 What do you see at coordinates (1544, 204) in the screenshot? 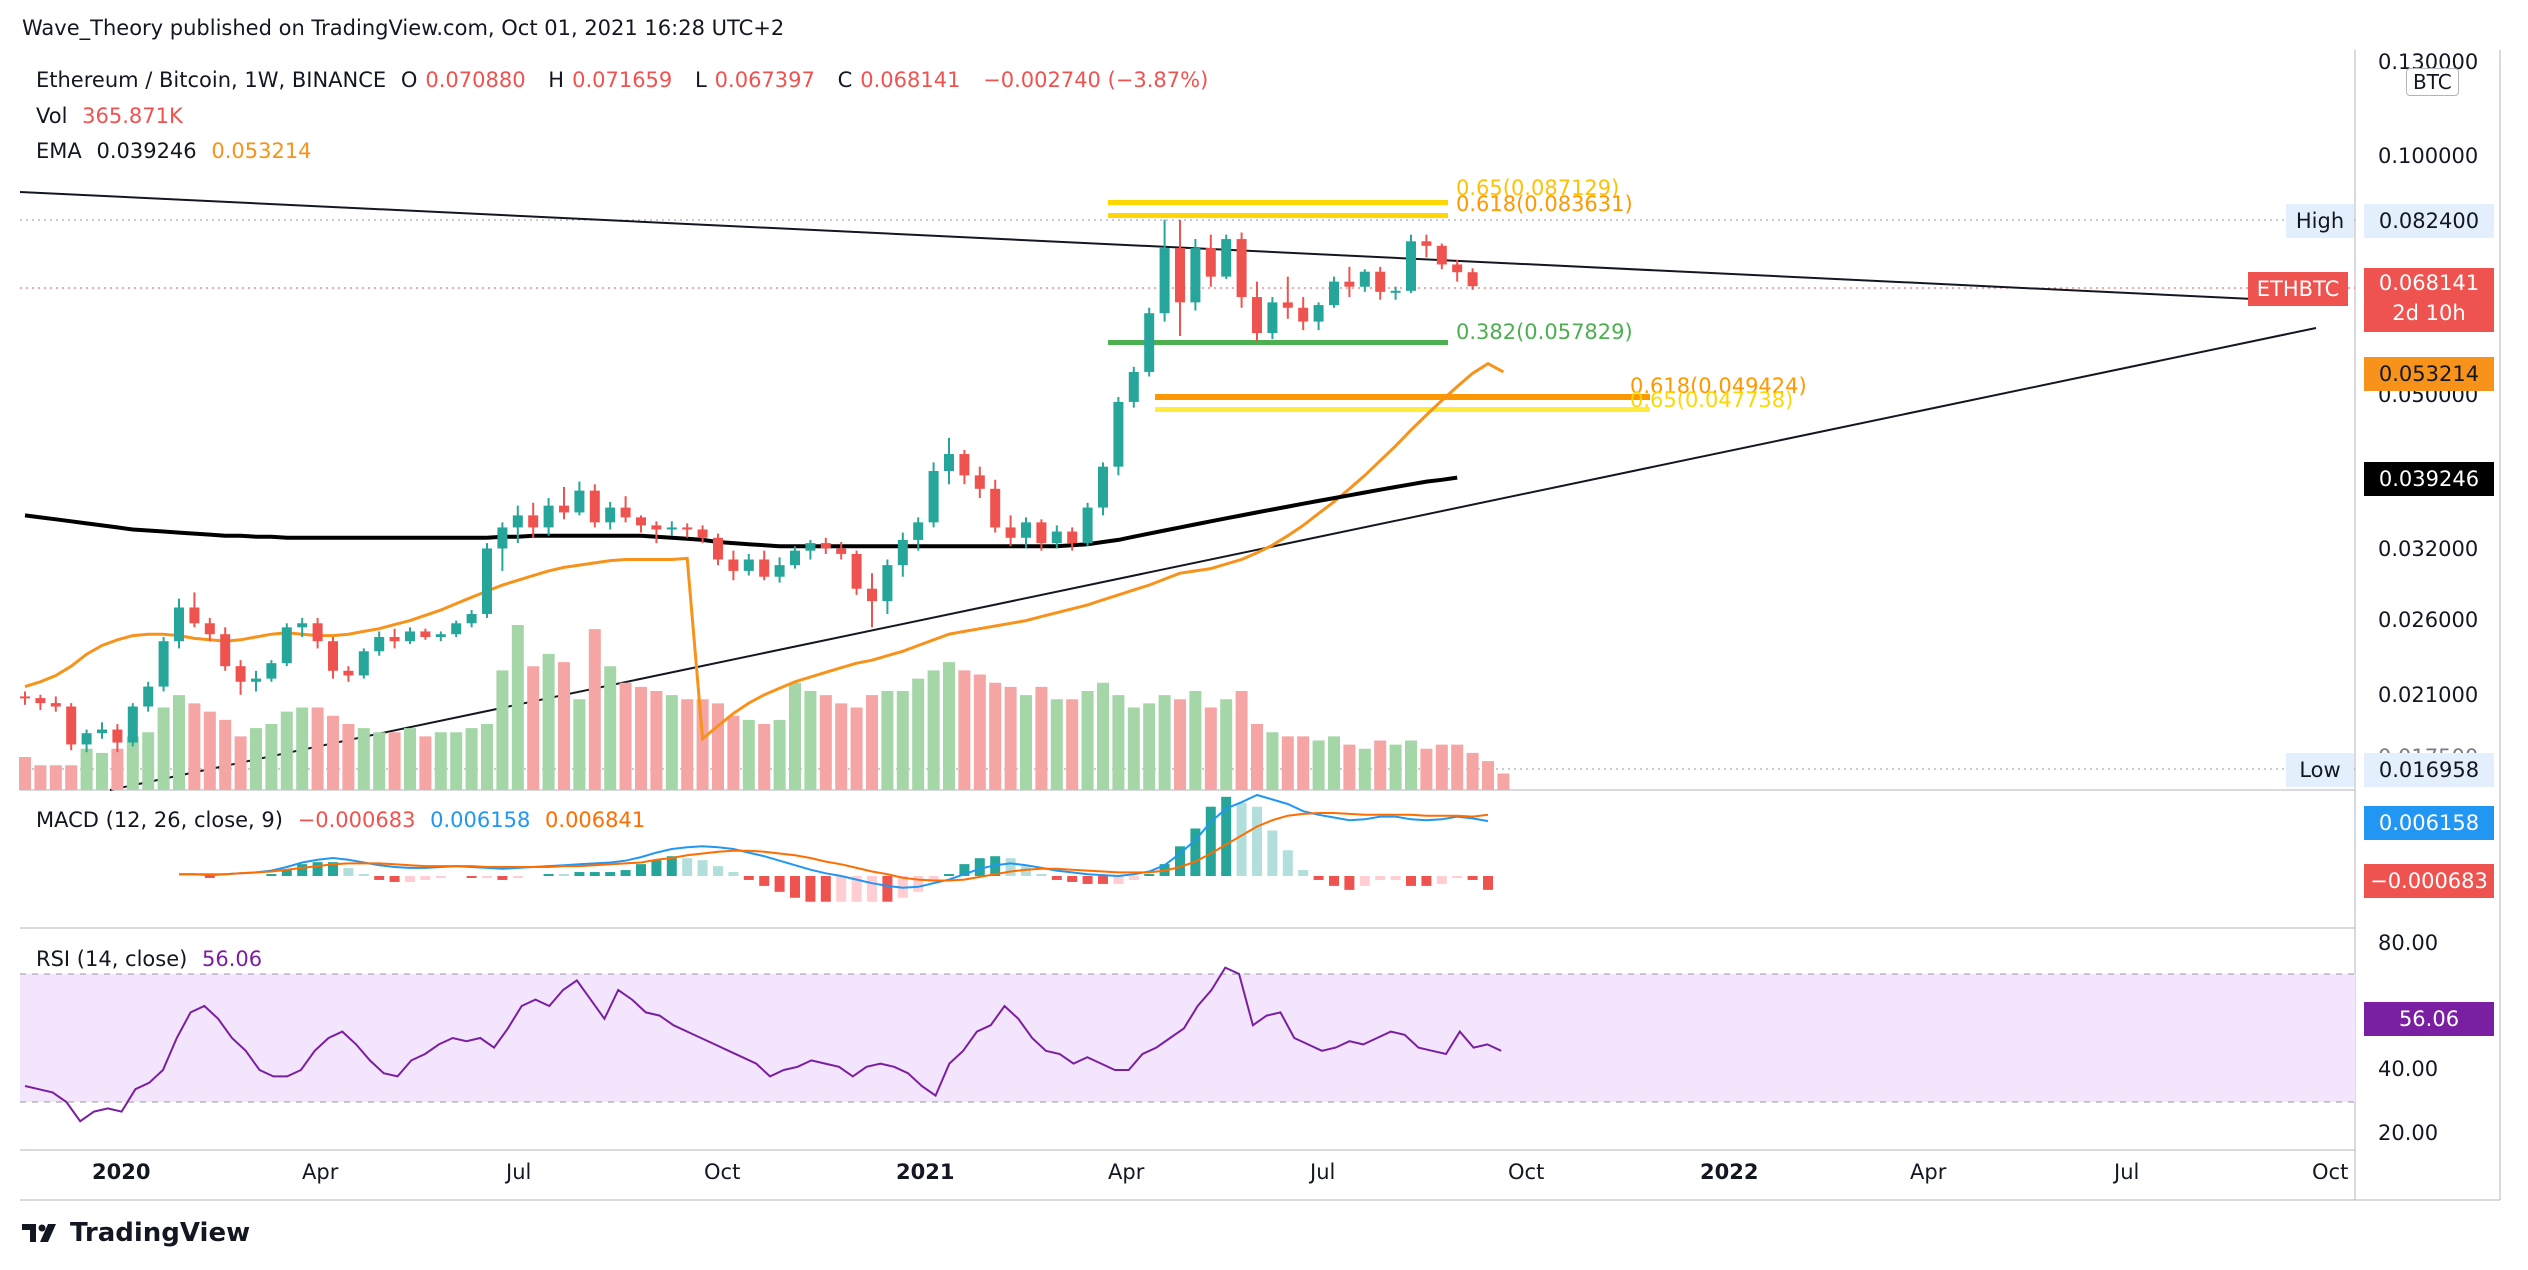
I see `fib-0618-top-label: 0.618(0.083631)` at bounding box center [1544, 204].